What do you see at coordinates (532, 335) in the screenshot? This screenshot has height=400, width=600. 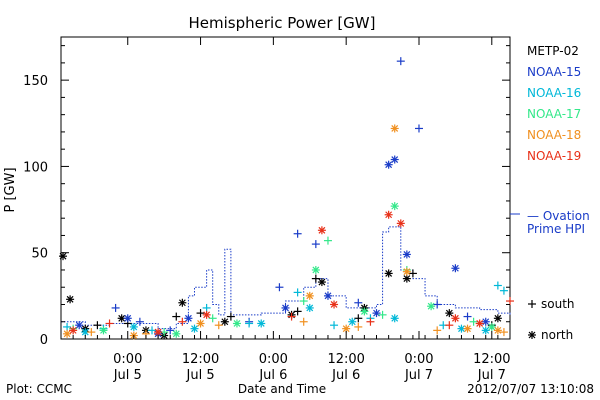 I see `star-marker-icon` at bounding box center [532, 335].